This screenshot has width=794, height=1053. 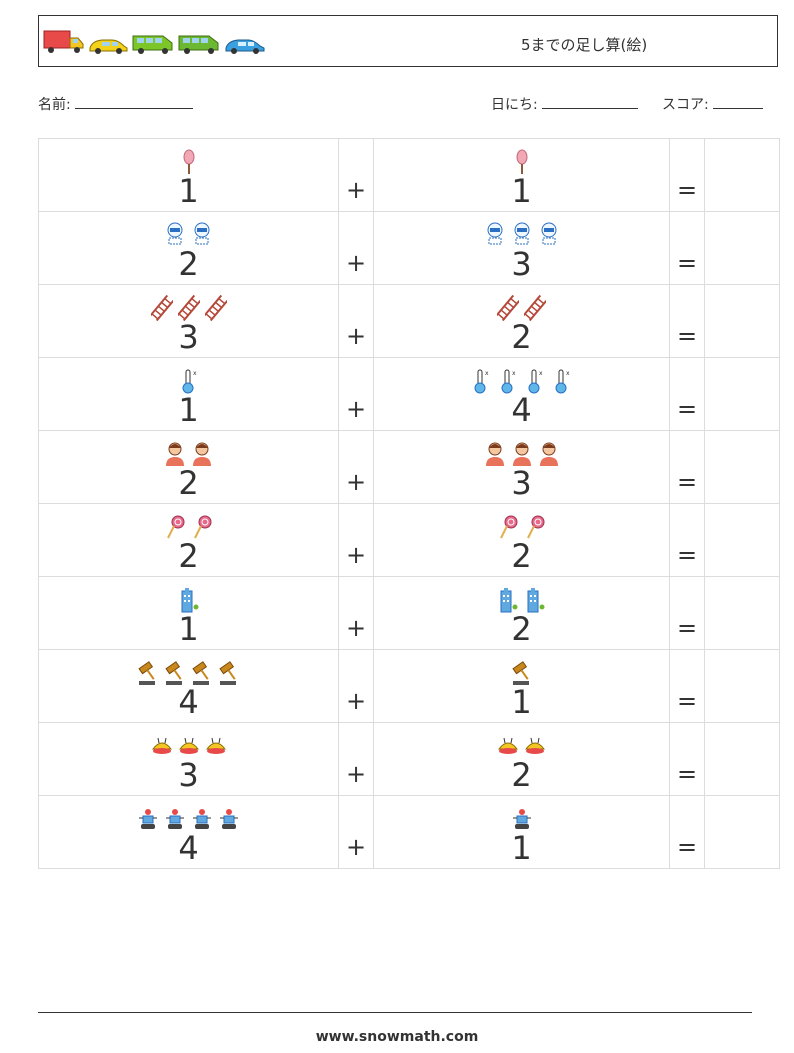 What do you see at coordinates (133, 101) in the screenshot?
I see `name-blank` at bounding box center [133, 101].